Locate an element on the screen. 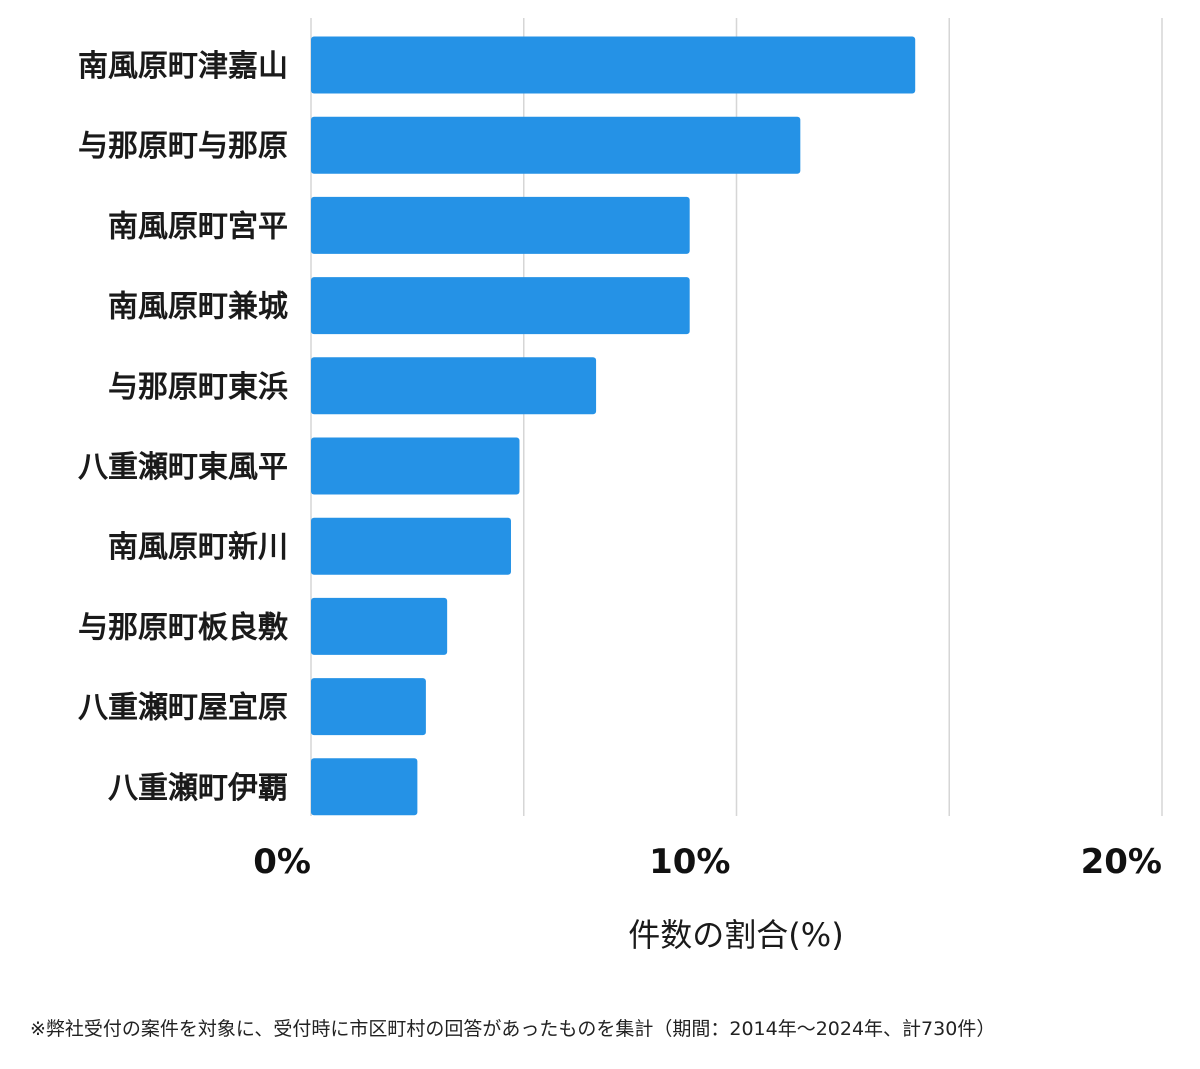 The height and width of the screenshot is (1069, 1200). category-label: 南風原町新川 is located at coordinates (198, 547).